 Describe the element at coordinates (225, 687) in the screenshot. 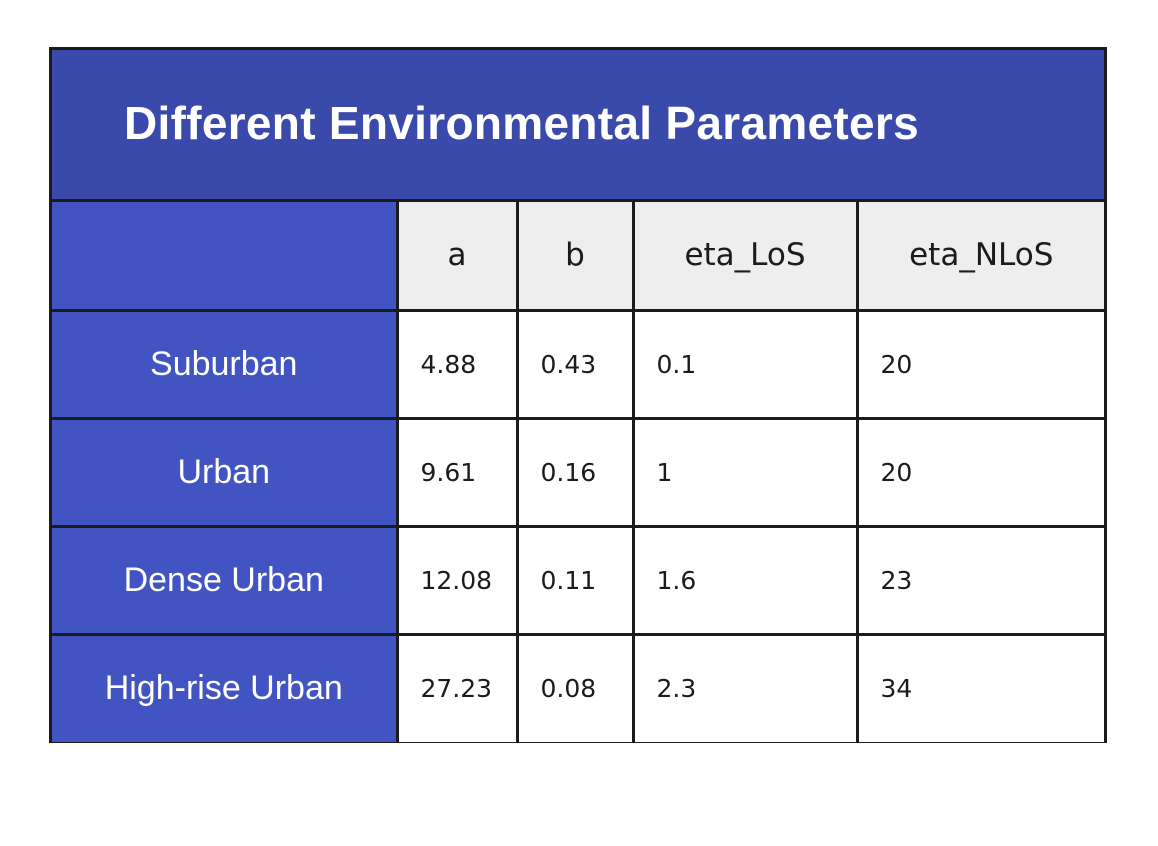

I see `row-label-high-rise-urban: High-rise Urban` at that location.